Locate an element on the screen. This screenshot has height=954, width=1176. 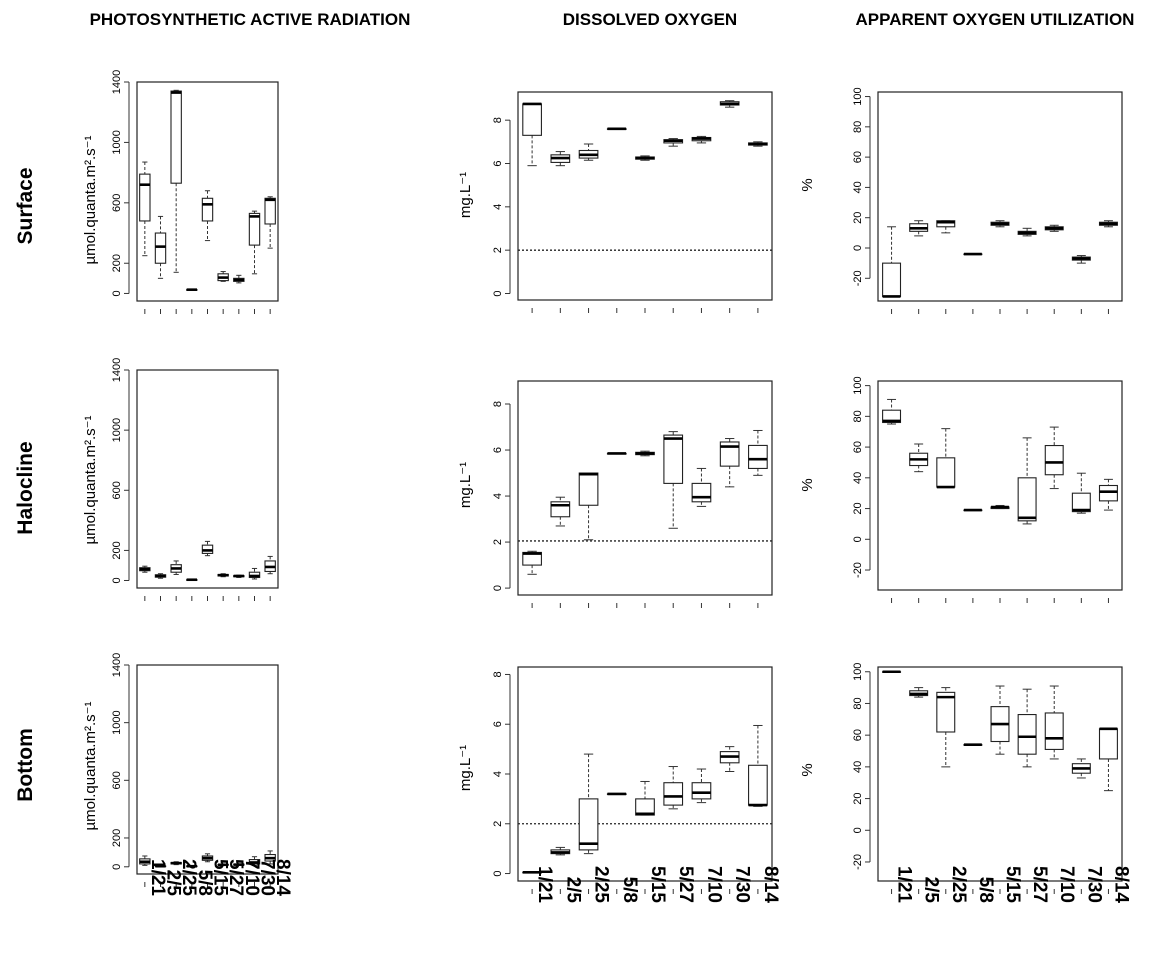
y-tick-label-aou-surface: 40 is located at coordinates (858, 187).